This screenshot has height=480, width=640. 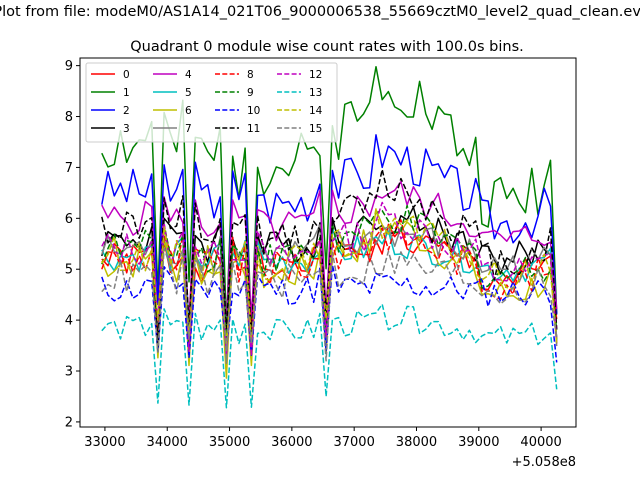 I want to click on x-offset-label: +5.058e8, so click(x=544, y=462).